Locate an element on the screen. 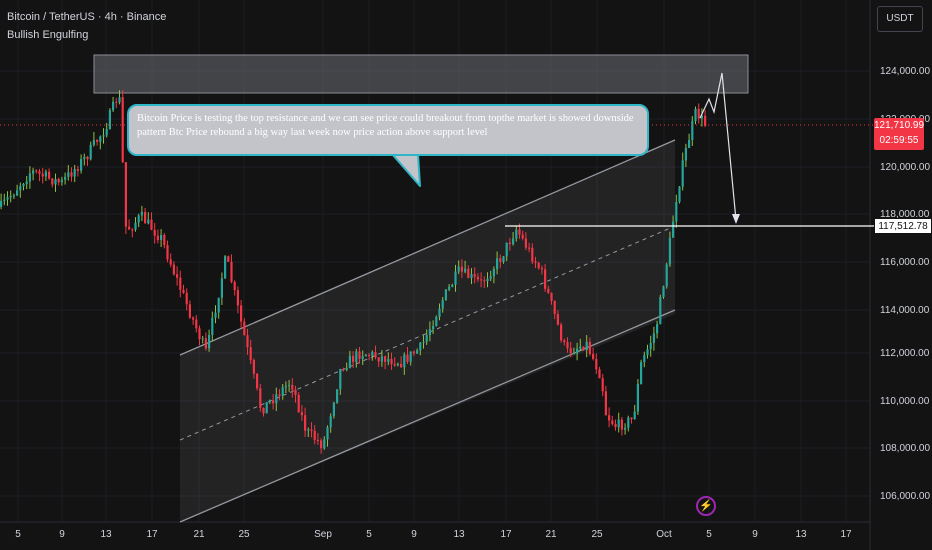 Image resolution: width=932 pixels, height=550 pixels. currency-button: USDT is located at coordinates (900, 19).